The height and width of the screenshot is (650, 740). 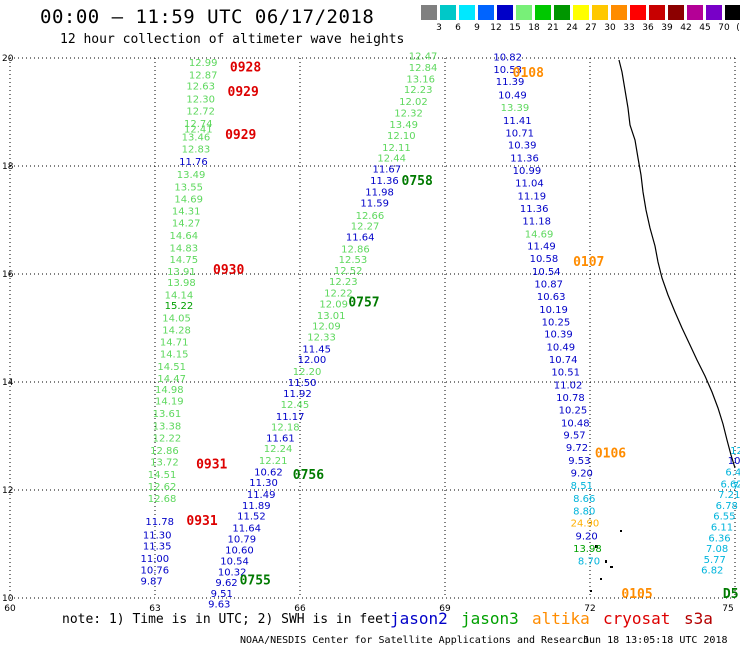 What do you see at coordinates (734, 461) in the screenshot?
I see `swh-value: 10.3` at bounding box center [734, 461].